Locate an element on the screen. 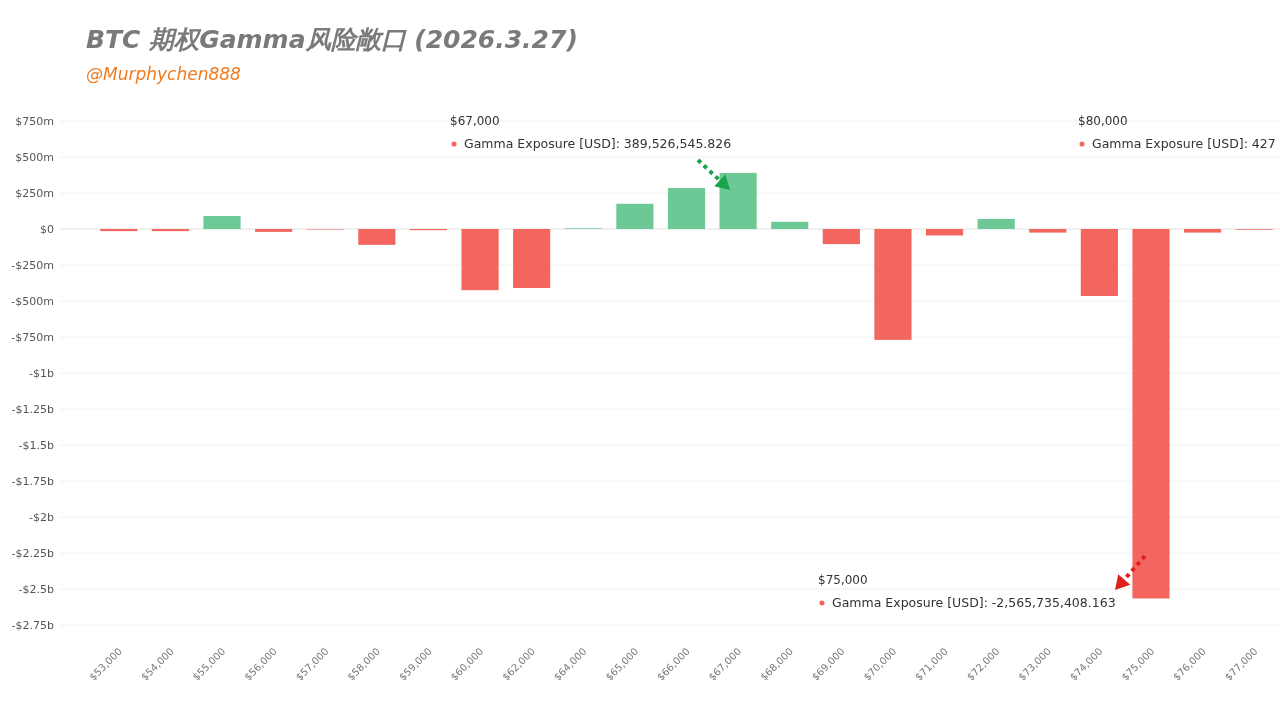 This screenshot has height=720, width=1280. annotation: Gamma Exposure [USD]: -2,565,735,408.163 is located at coordinates (974, 602).